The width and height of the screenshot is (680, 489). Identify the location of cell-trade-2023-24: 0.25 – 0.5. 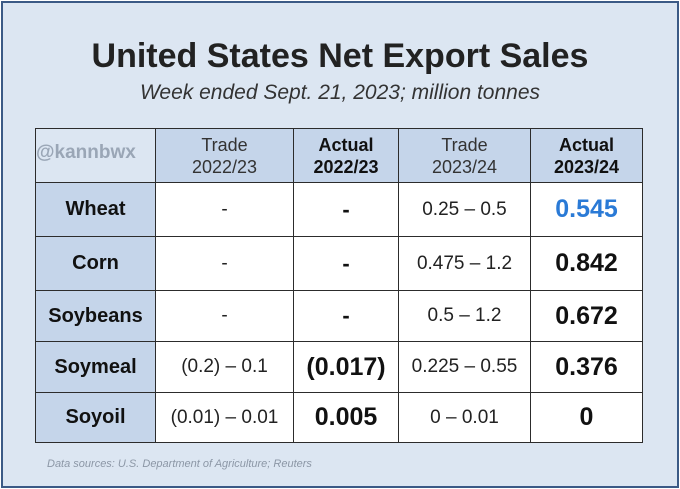
(464, 209).